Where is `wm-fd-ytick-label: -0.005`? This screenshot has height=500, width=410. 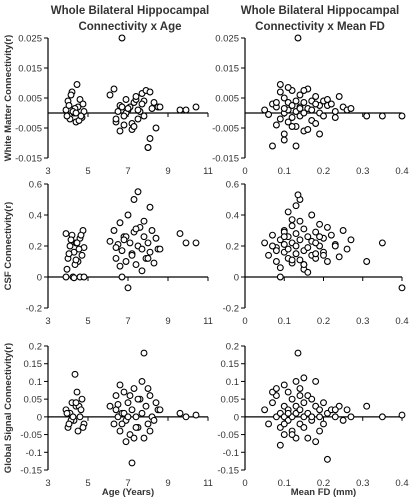
wm-fd-ytick-label: -0.005 is located at coordinates (225, 129).